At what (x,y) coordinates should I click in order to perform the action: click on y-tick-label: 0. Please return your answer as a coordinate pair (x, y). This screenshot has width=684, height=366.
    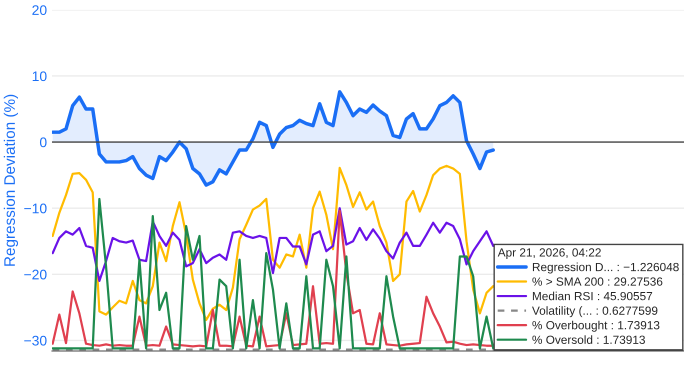
    Looking at the image, I should click on (43, 142).